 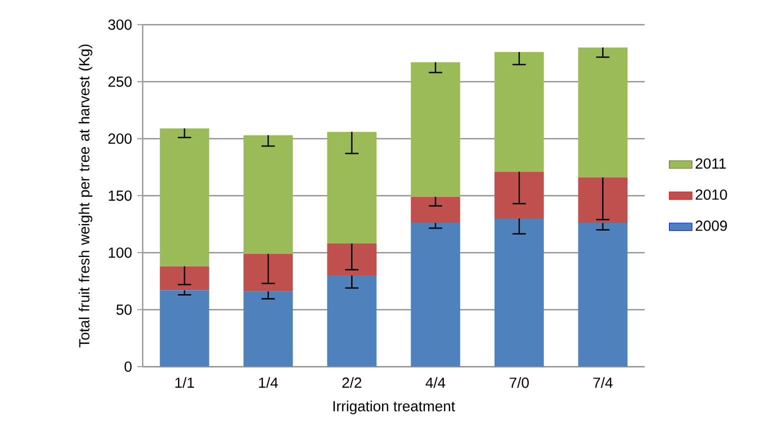 I want to click on x-tick-label: 4/4, so click(x=436, y=382).